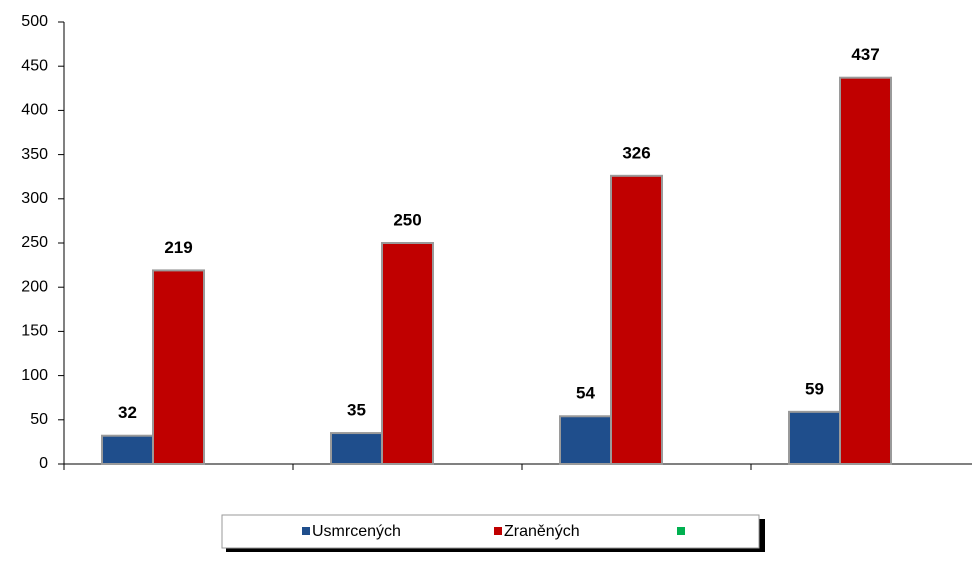  What do you see at coordinates (356, 410) in the screenshot?
I see `value-label: 35` at bounding box center [356, 410].